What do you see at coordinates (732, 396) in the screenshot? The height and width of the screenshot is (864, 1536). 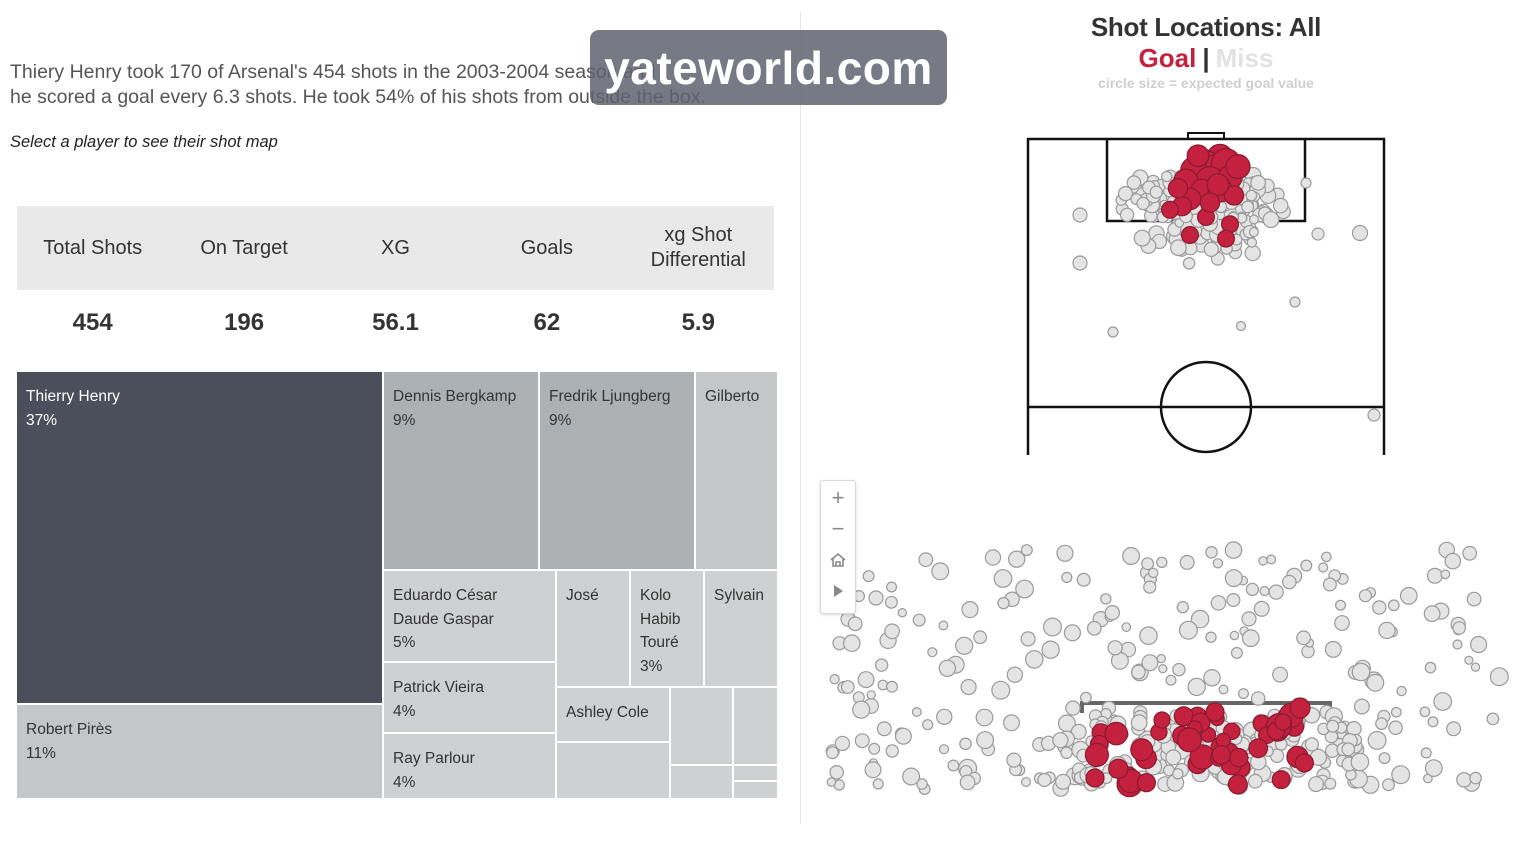 I see `tile-label: Gilberto` at bounding box center [732, 396].